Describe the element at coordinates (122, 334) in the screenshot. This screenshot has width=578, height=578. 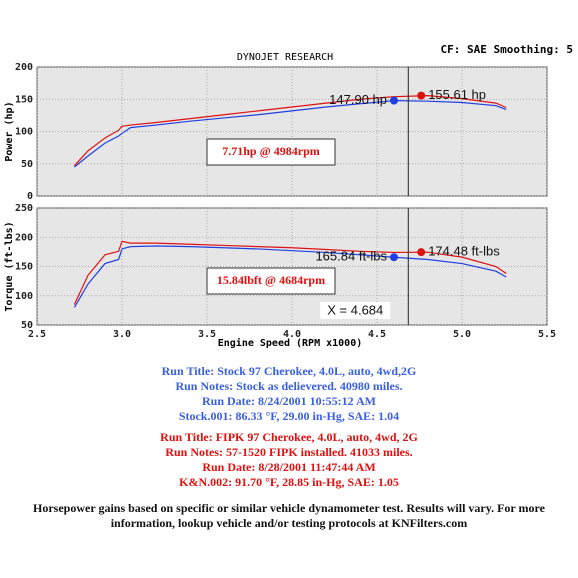
I see `x-tick-label: 3.0` at that location.